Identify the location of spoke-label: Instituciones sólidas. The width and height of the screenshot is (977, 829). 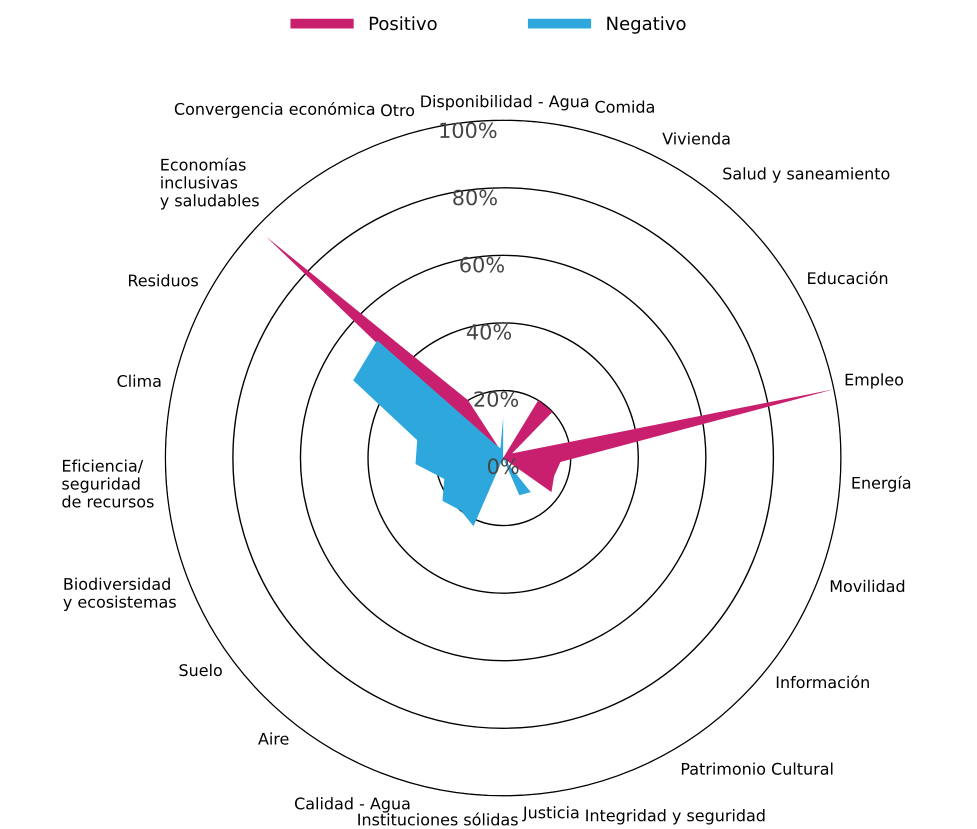
(438, 819).